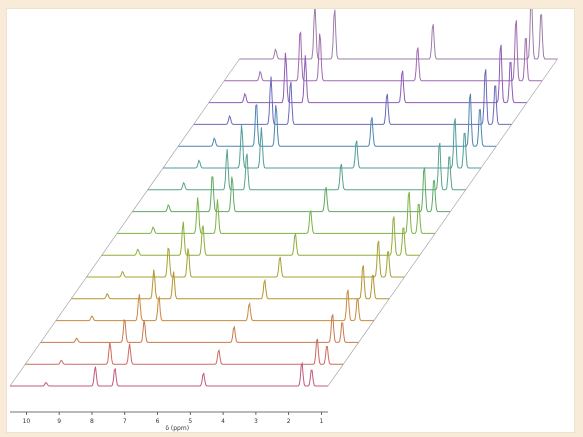  I want to click on x-axis-label: δ (ppm), so click(177, 428).